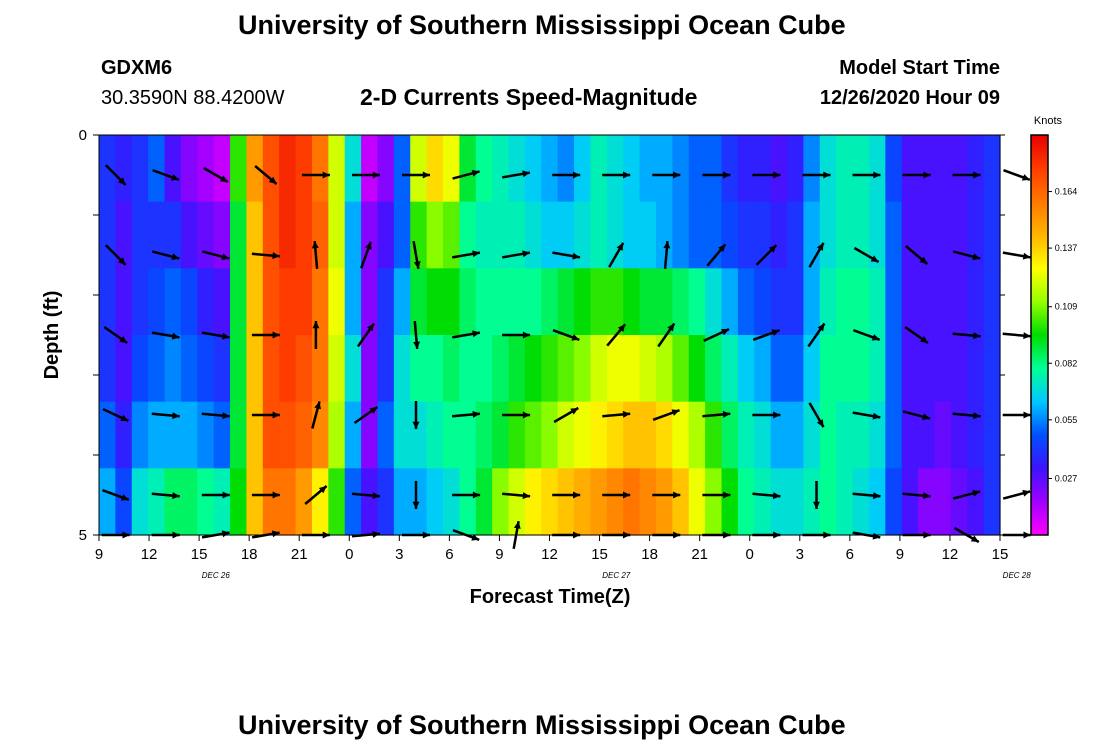 Image resolution: width=1100 pixels, height=750 pixels. I want to click on colorbar-tick-label: 0.027, so click(1066, 478).